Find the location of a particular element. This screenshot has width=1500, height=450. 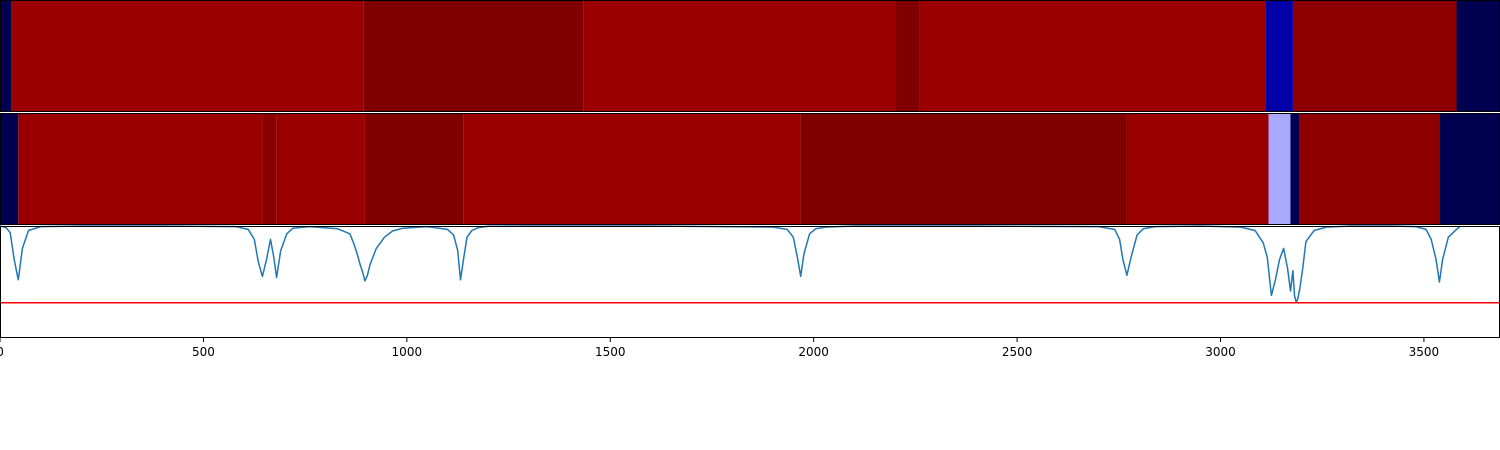

x-tick-label-1500: 1500 is located at coordinates (610, 352).